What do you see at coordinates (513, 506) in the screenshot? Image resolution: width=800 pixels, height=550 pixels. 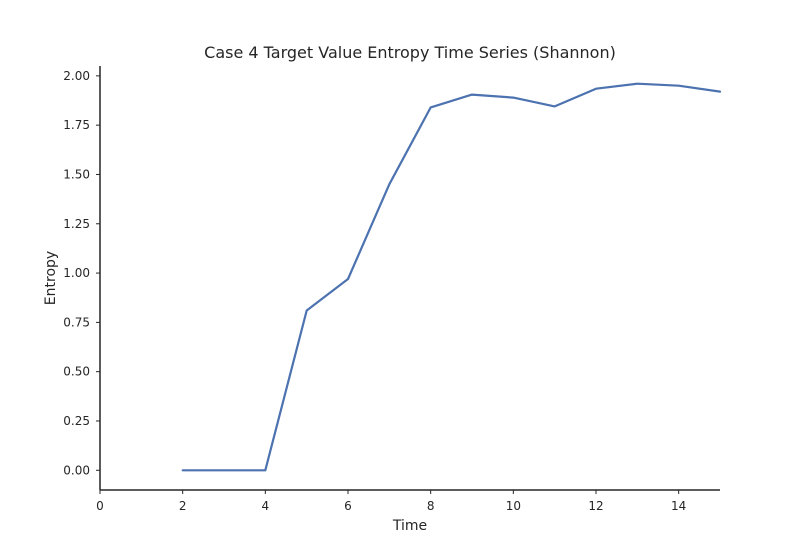 I see `x-tick-label: 10` at bounding box center [513, 506].